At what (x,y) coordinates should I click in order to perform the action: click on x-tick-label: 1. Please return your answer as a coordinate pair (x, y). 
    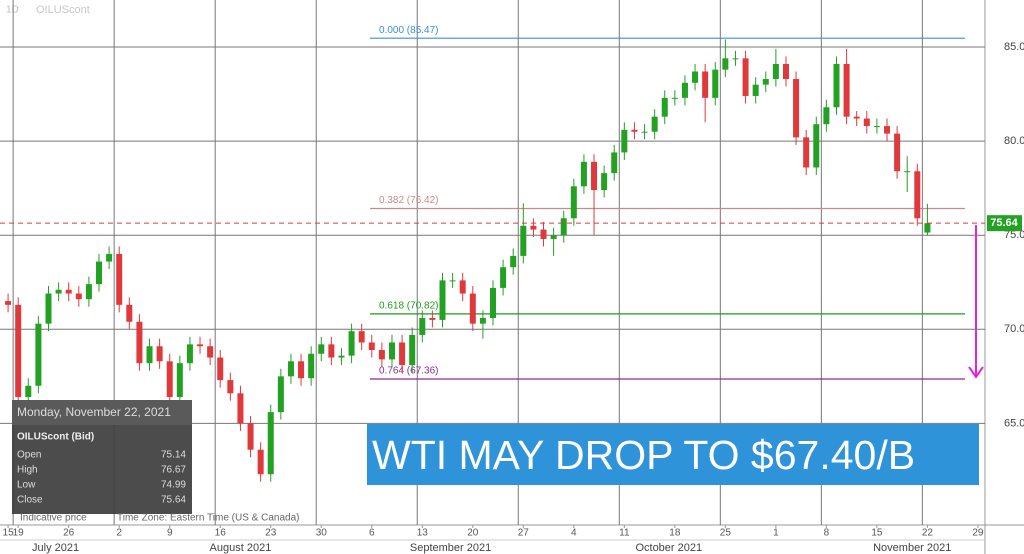
    Looking at the image, I should click on (776, 533).